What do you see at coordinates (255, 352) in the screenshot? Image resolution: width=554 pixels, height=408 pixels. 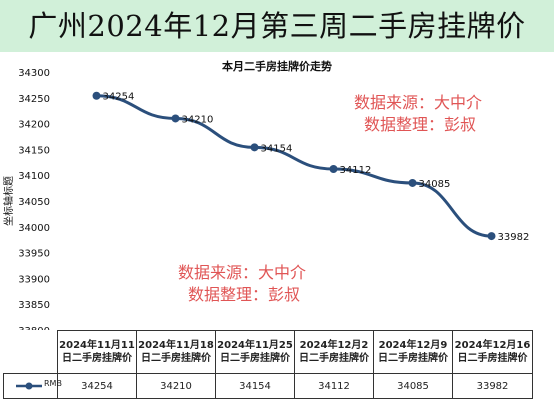 I see `table-header-cell: 2024年11月25日二手房挂牌价` at bounding box center [255, 352].